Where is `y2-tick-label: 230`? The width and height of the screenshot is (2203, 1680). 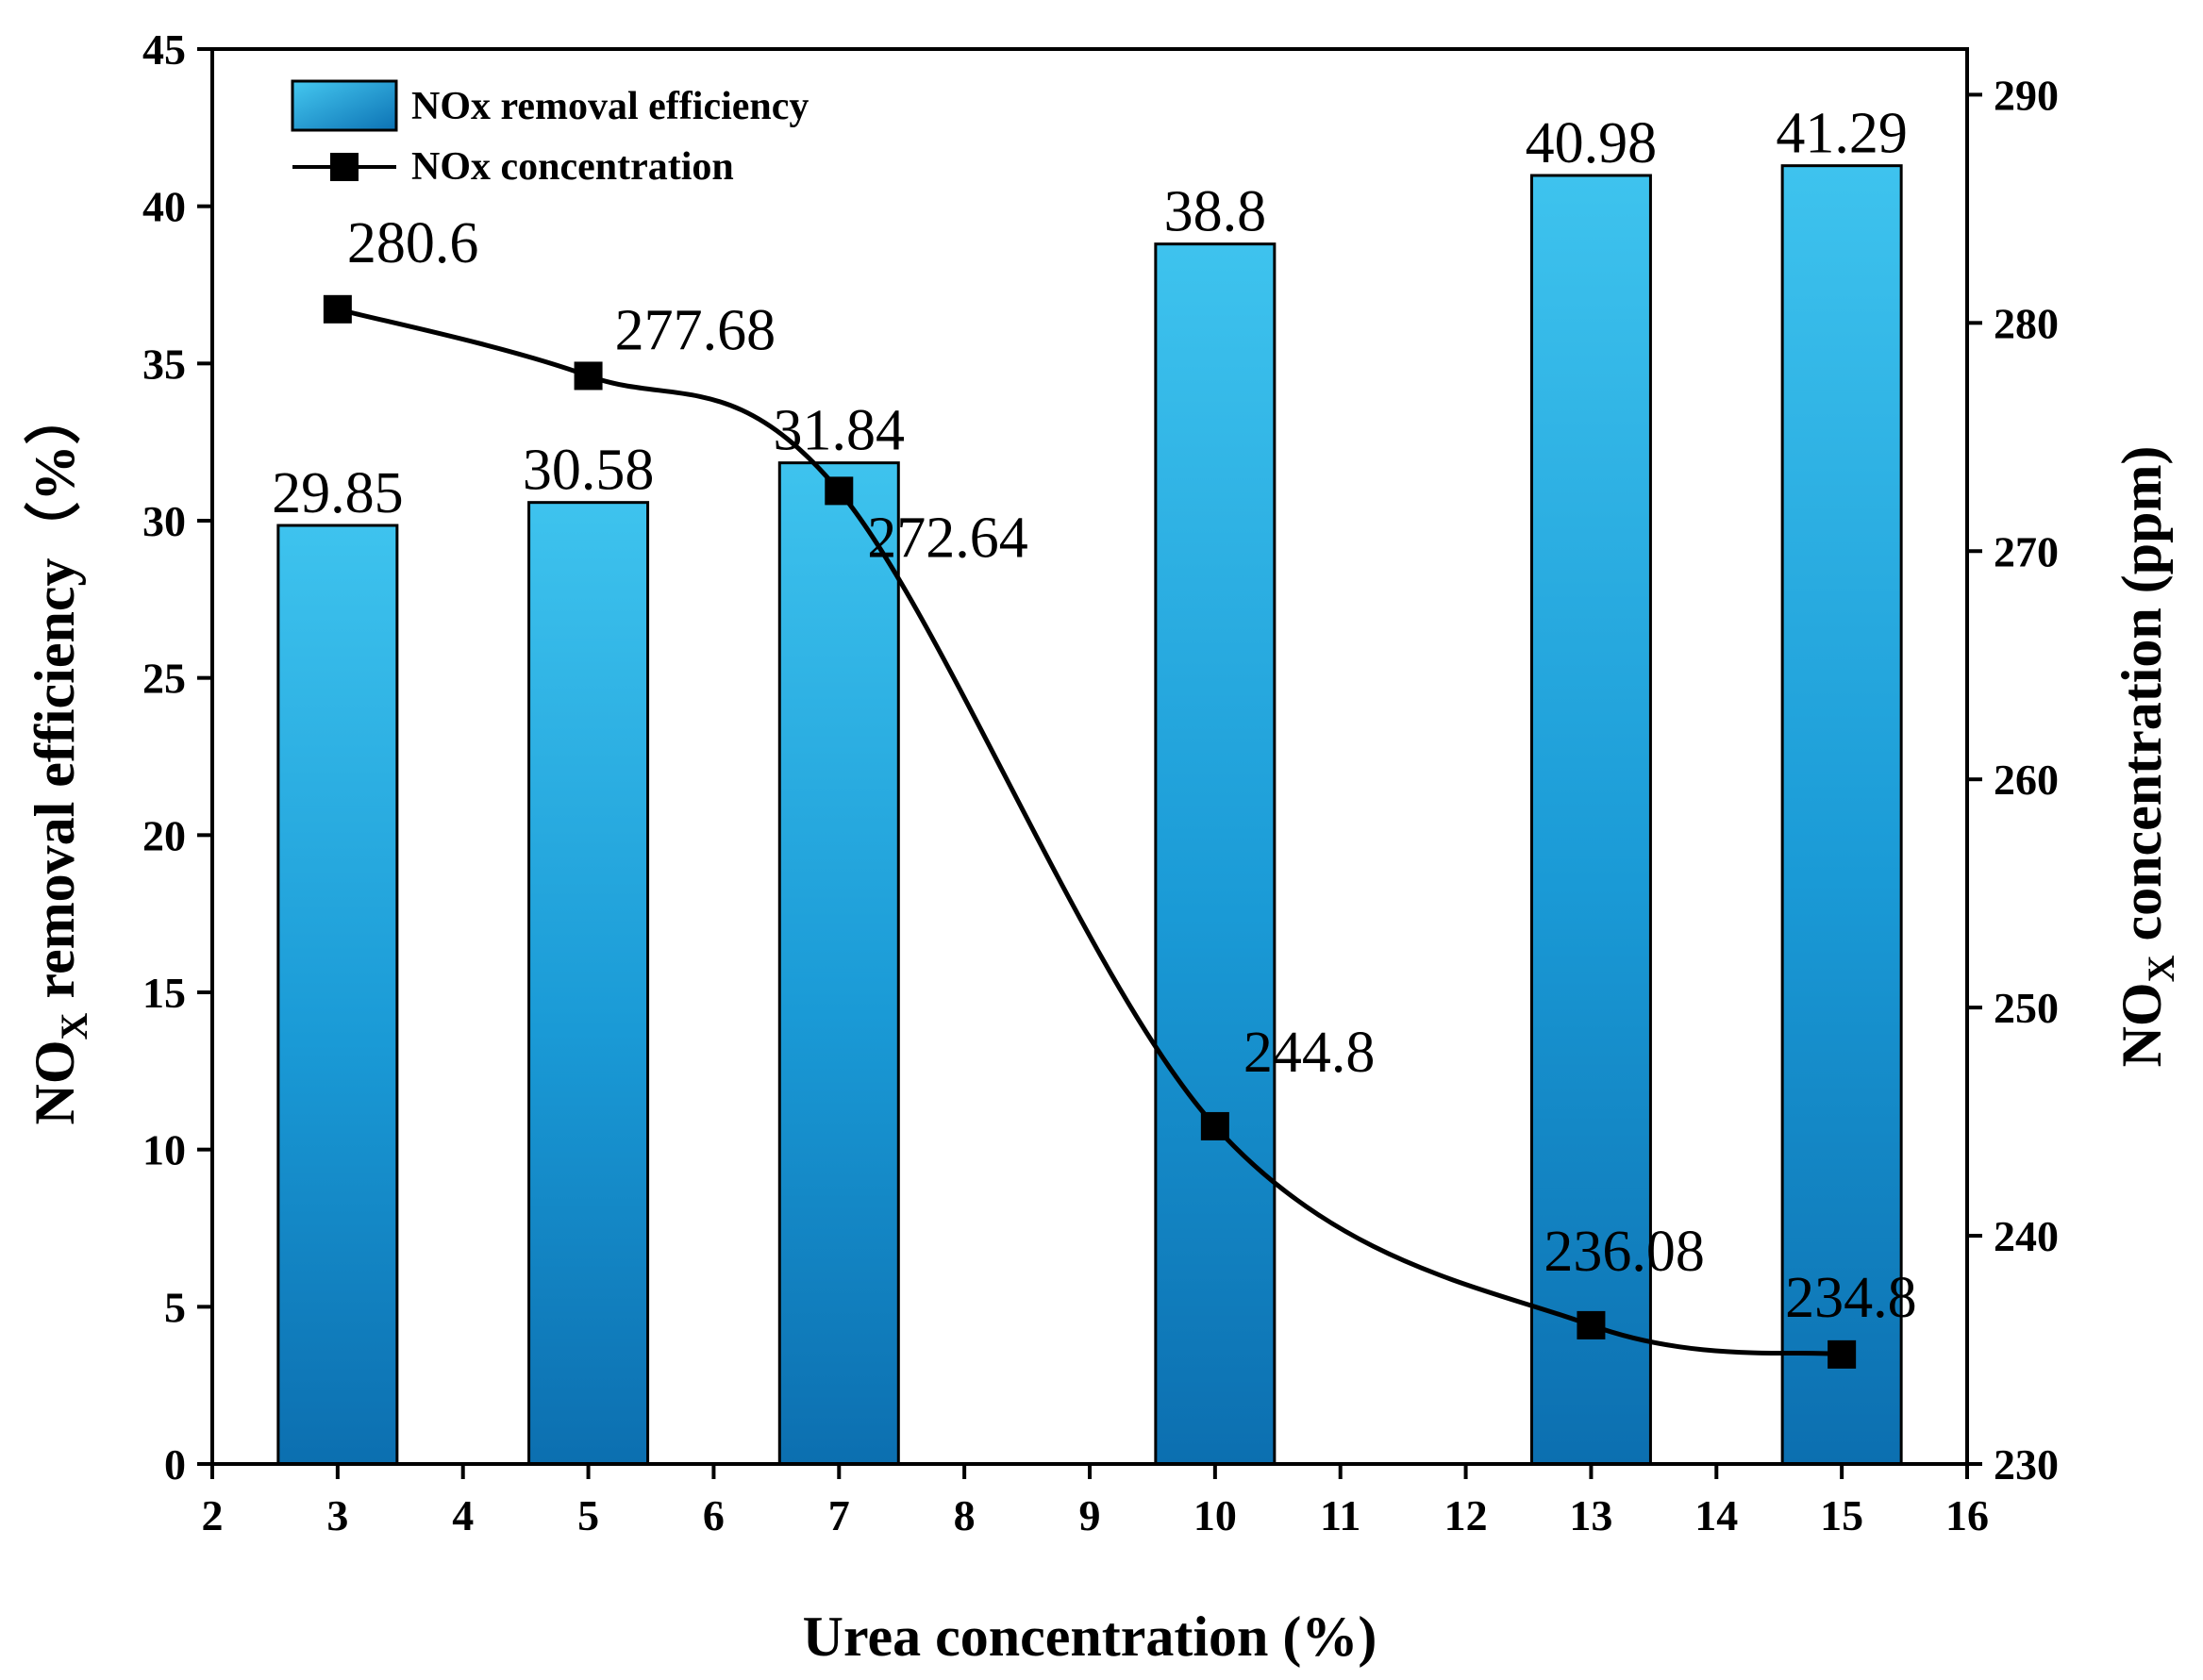 y2-tick-label: 230 is located at coordinates (2026, 1464).